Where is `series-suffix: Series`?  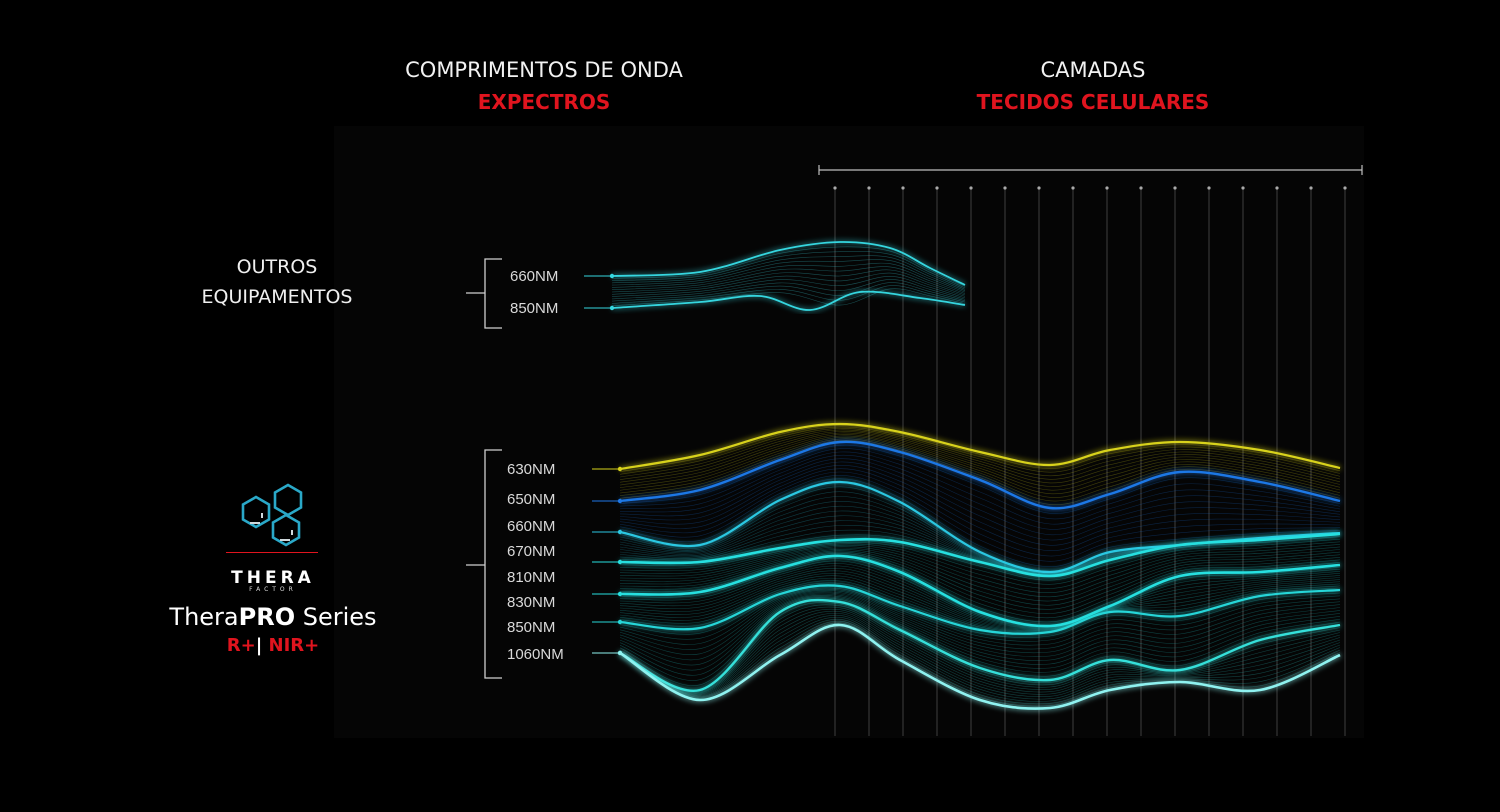 series-suffix: Series is located at coordinates (336, 617).